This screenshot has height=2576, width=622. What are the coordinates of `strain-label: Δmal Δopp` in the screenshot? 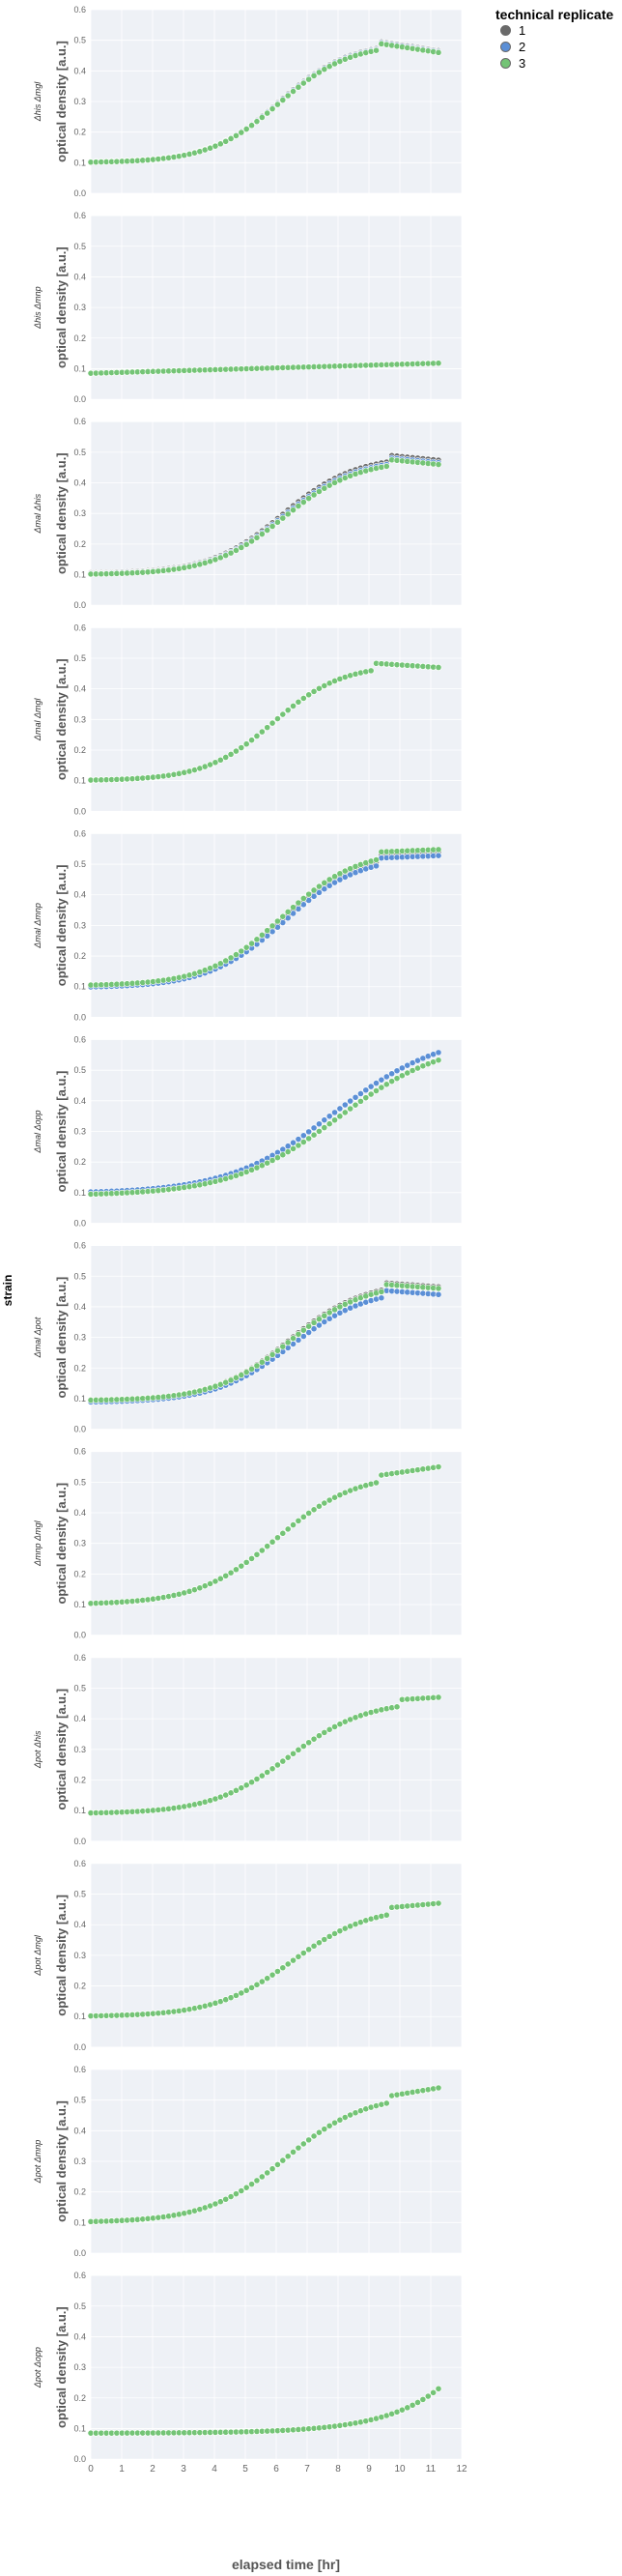 It's located at (38, 1131).